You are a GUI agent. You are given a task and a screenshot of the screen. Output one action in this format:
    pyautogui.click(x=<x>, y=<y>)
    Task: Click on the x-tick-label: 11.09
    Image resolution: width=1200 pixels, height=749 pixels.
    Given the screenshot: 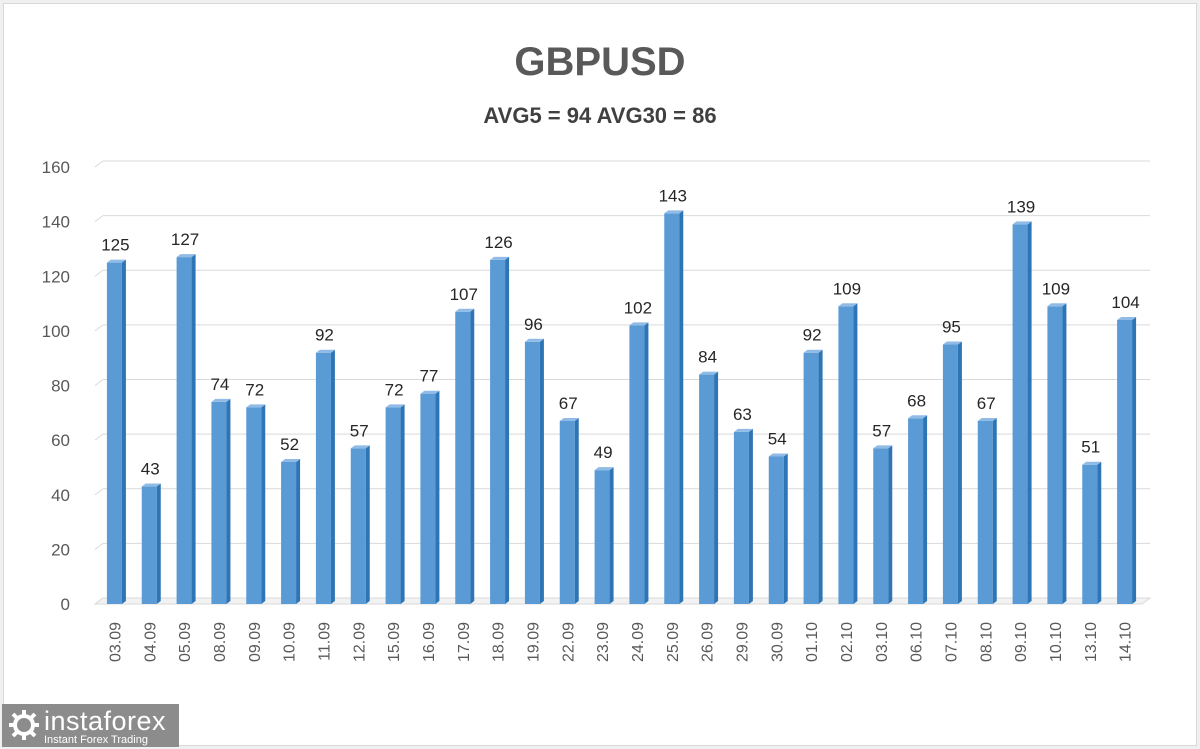 What is the action you would take?
    pyautogui.click(x=324, y=641)
    